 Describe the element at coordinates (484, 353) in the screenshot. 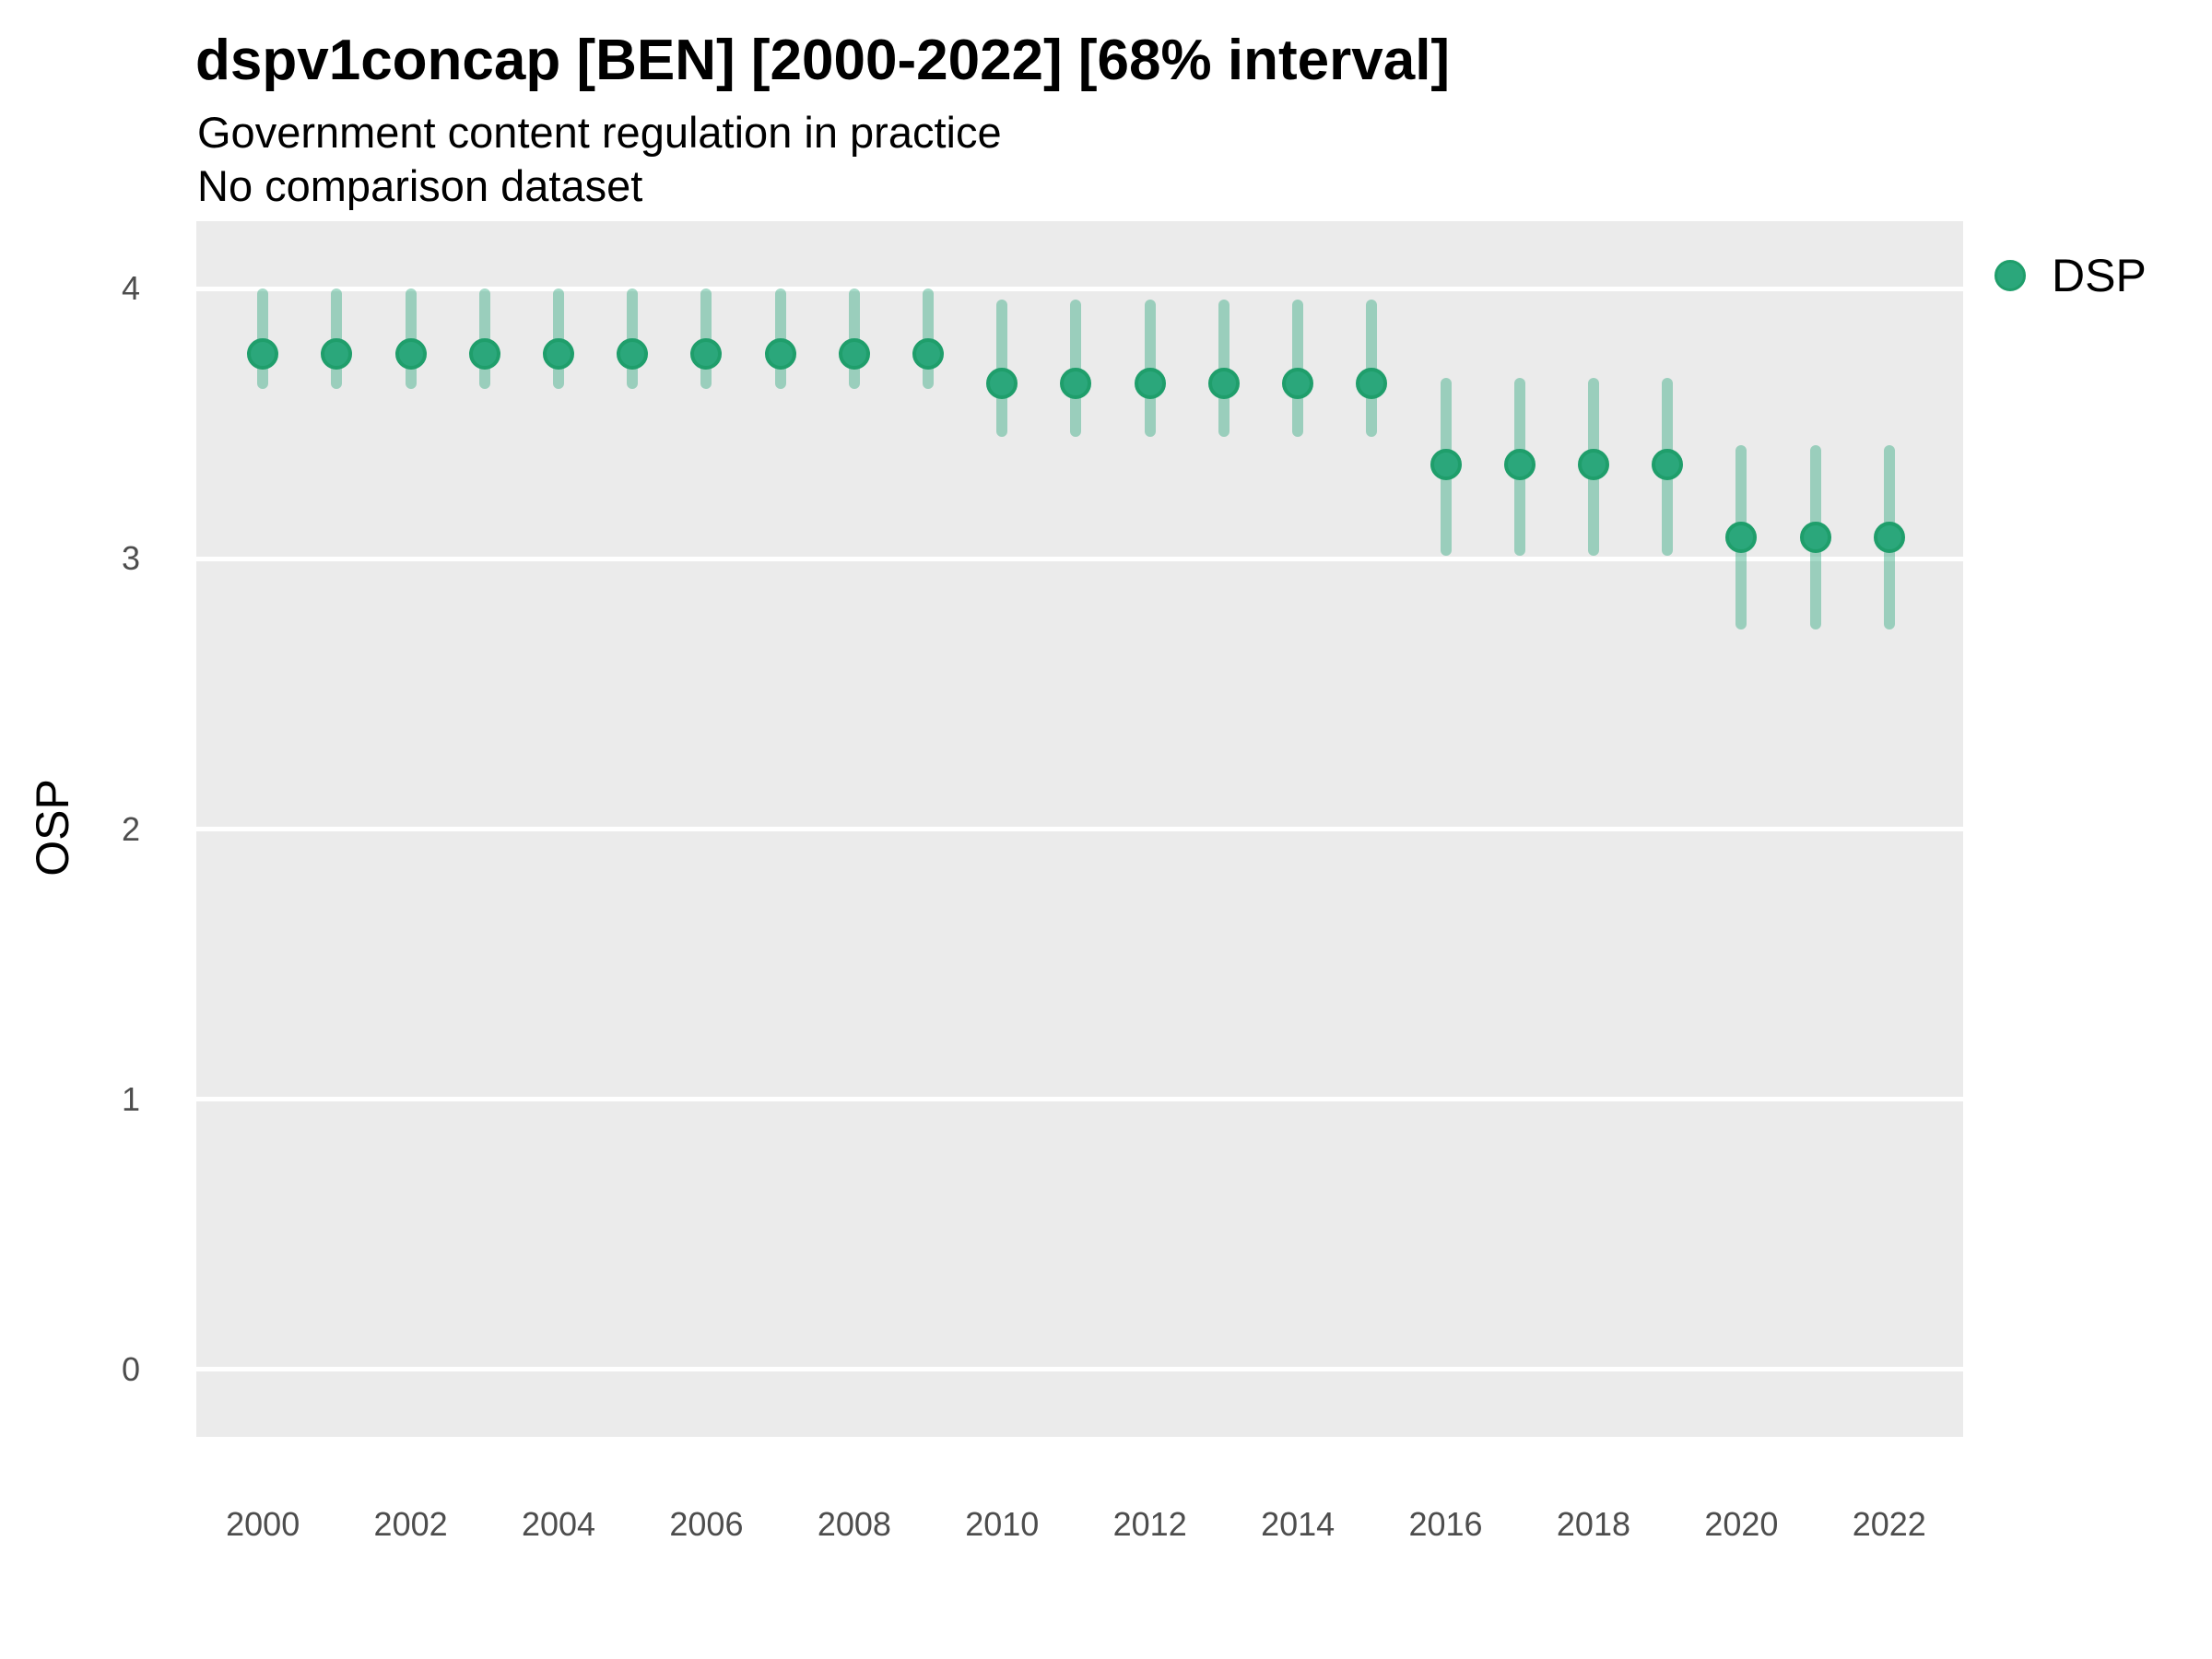

I see `data-point-2003` at that location.